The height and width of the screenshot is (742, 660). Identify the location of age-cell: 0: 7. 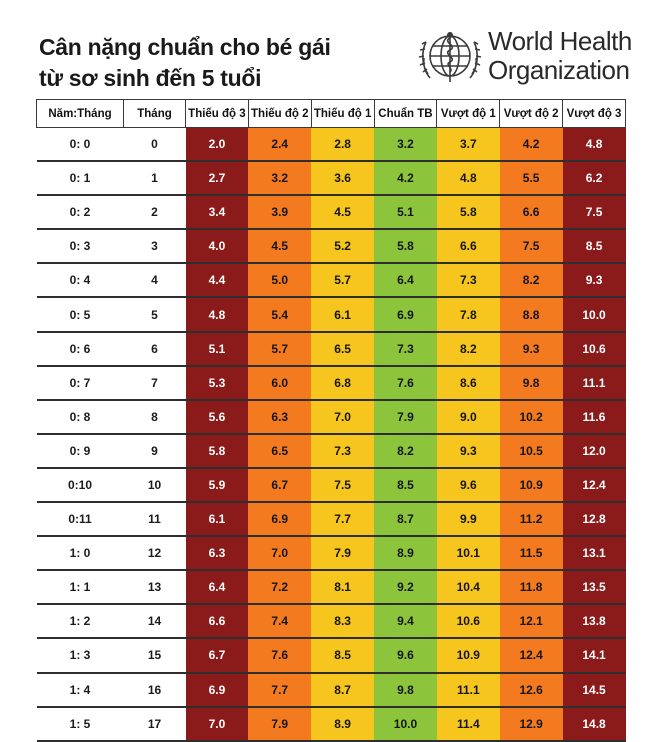
(80, 383).